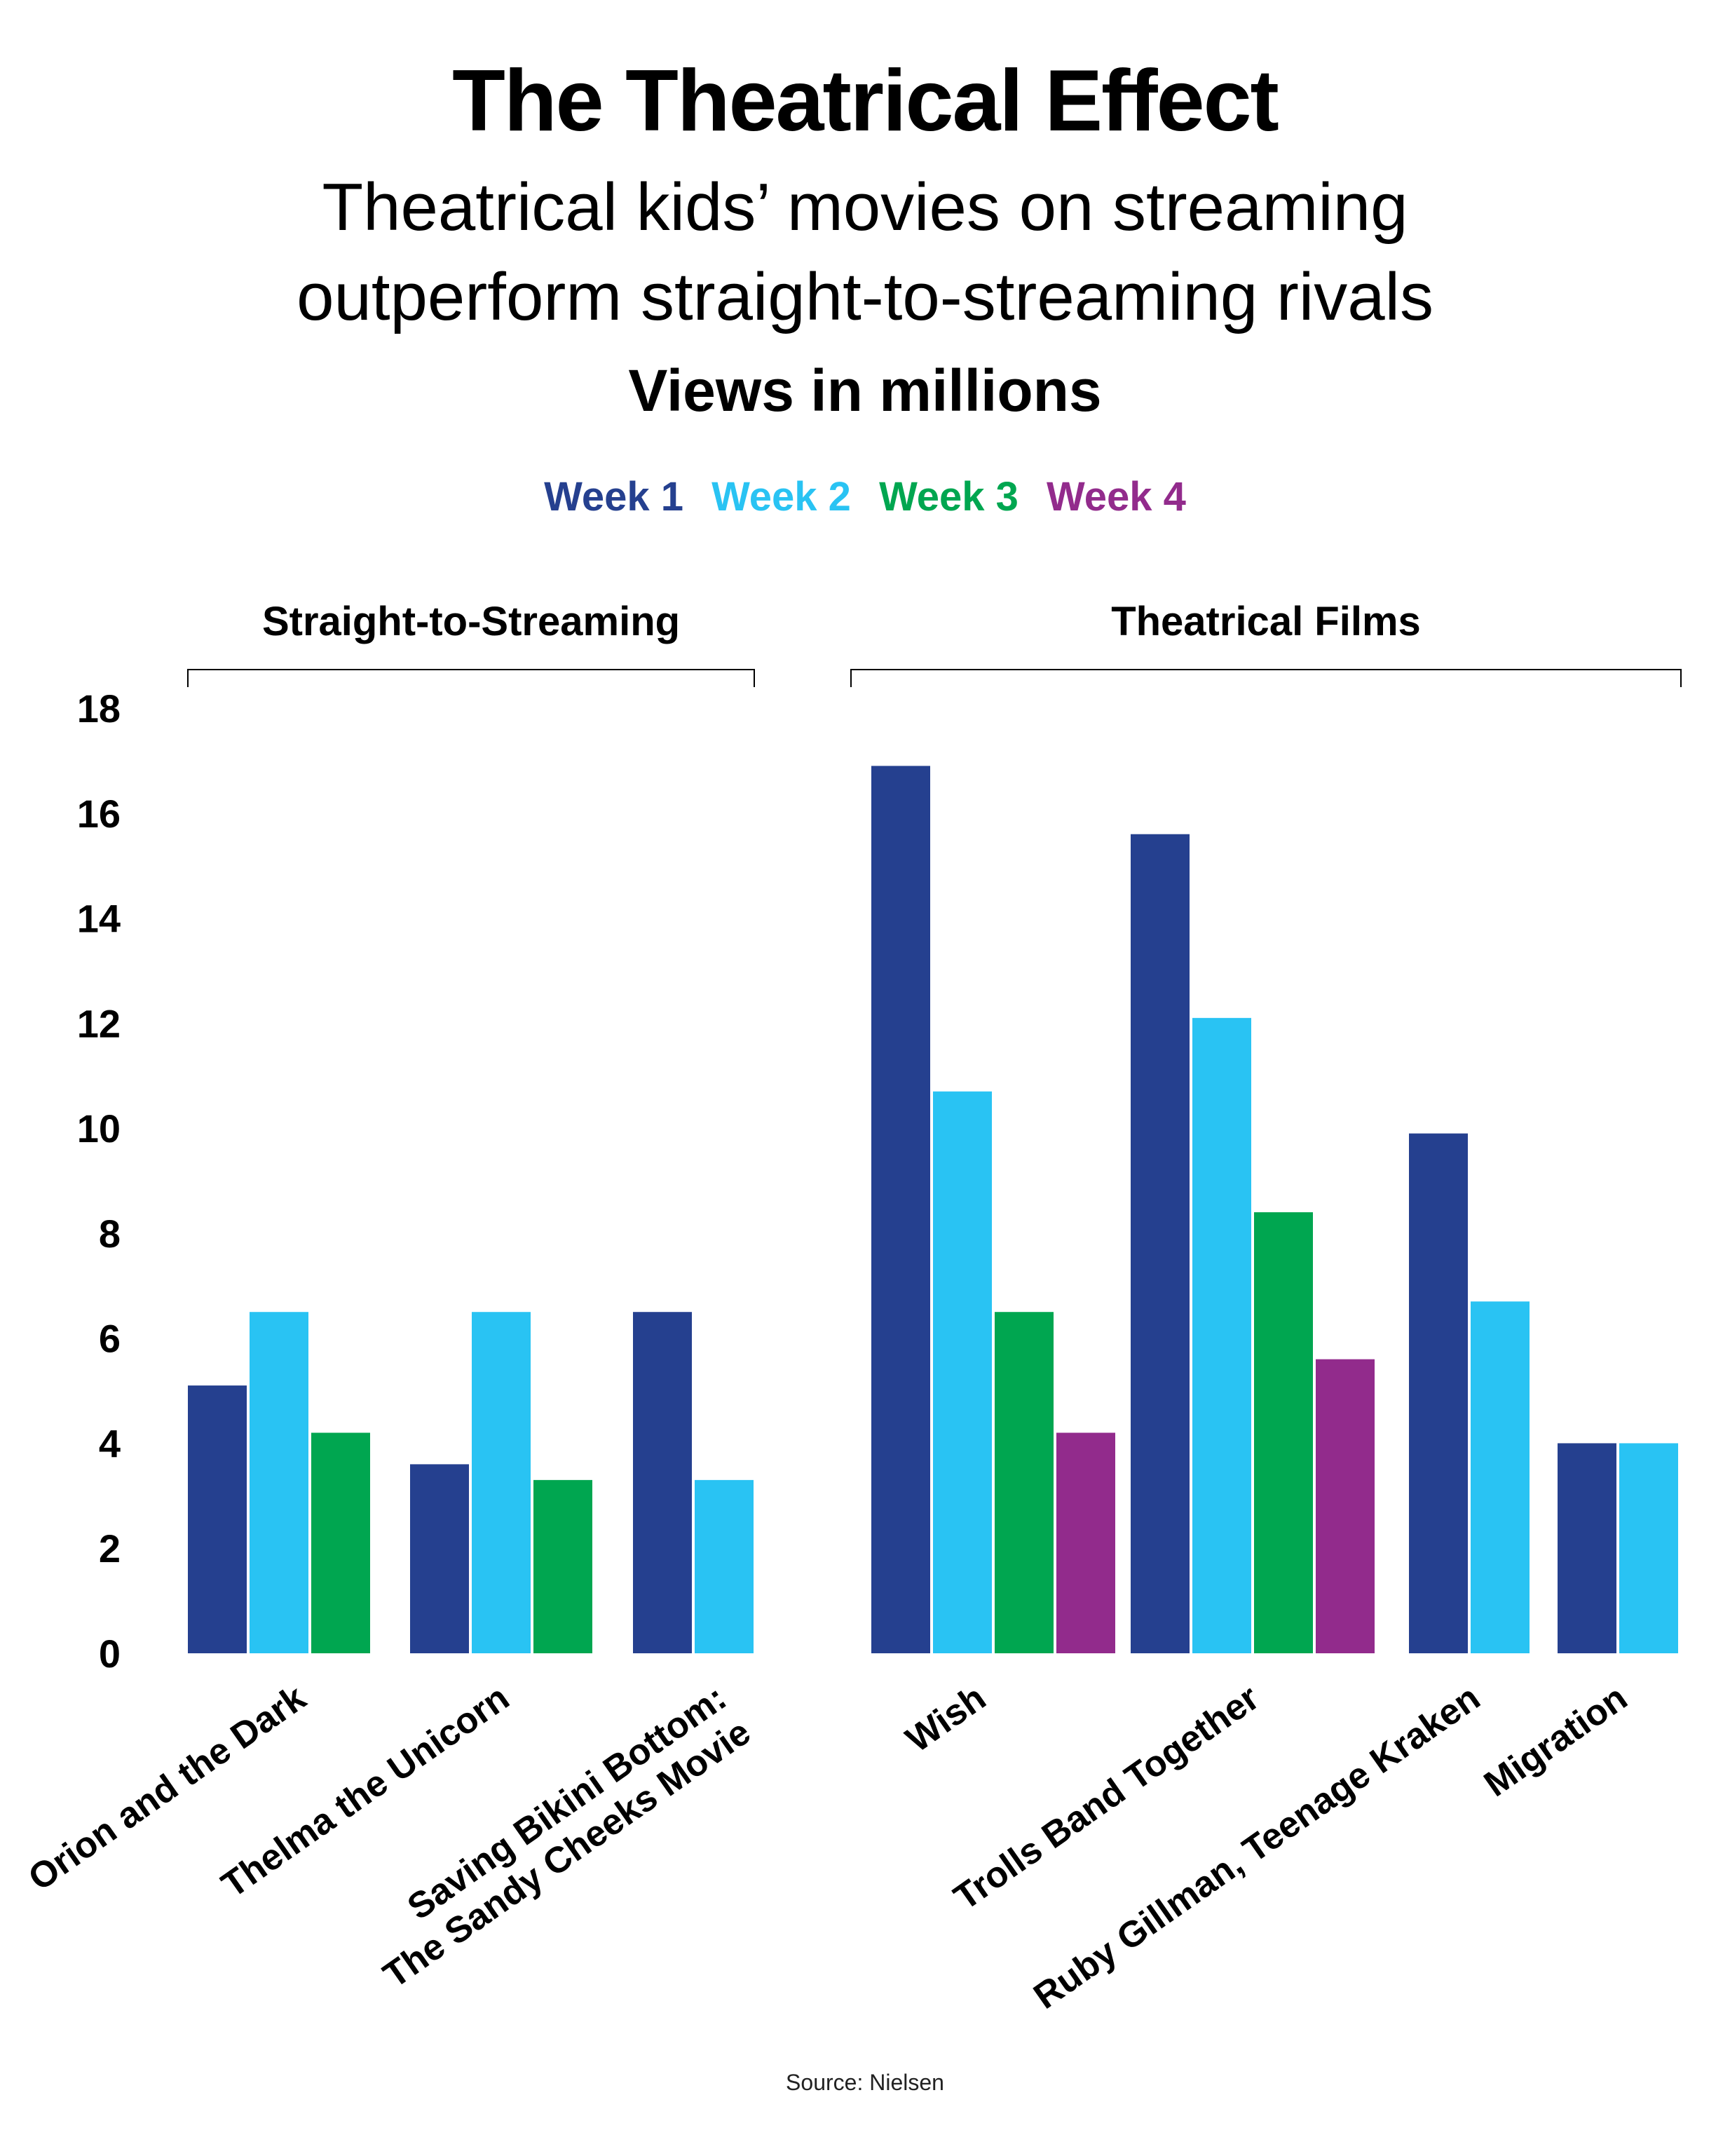  Describe the element at coordinates (471, 678) in the screenshot. I see `group-bracket-straight-to-streaming` at that location.